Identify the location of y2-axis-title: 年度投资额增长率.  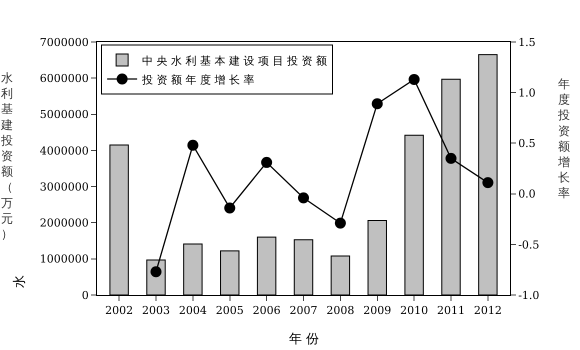
(563, 138).